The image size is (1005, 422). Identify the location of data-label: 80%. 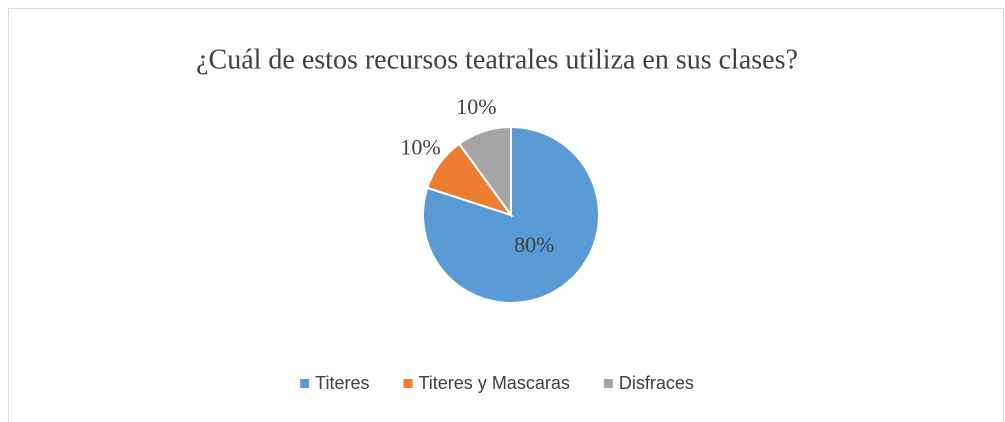
(534, 244).